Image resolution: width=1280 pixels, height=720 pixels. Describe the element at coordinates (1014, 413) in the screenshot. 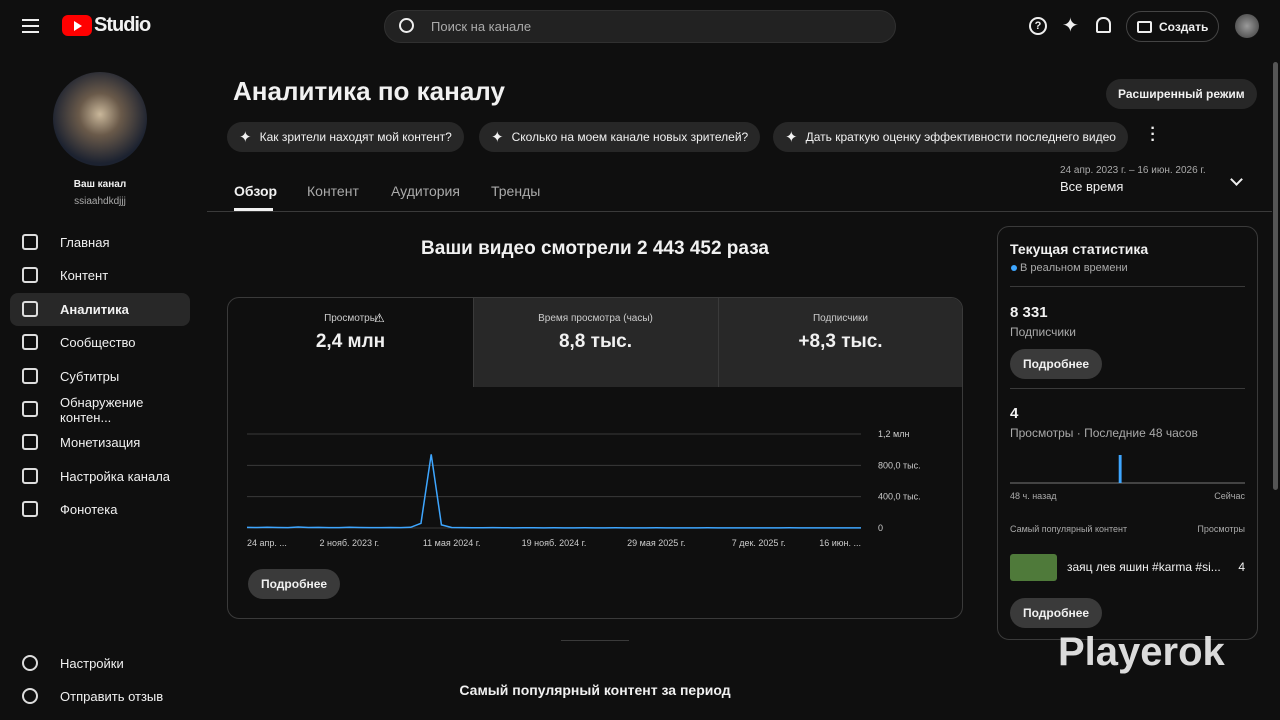

I see `views-count: 4` at that location.